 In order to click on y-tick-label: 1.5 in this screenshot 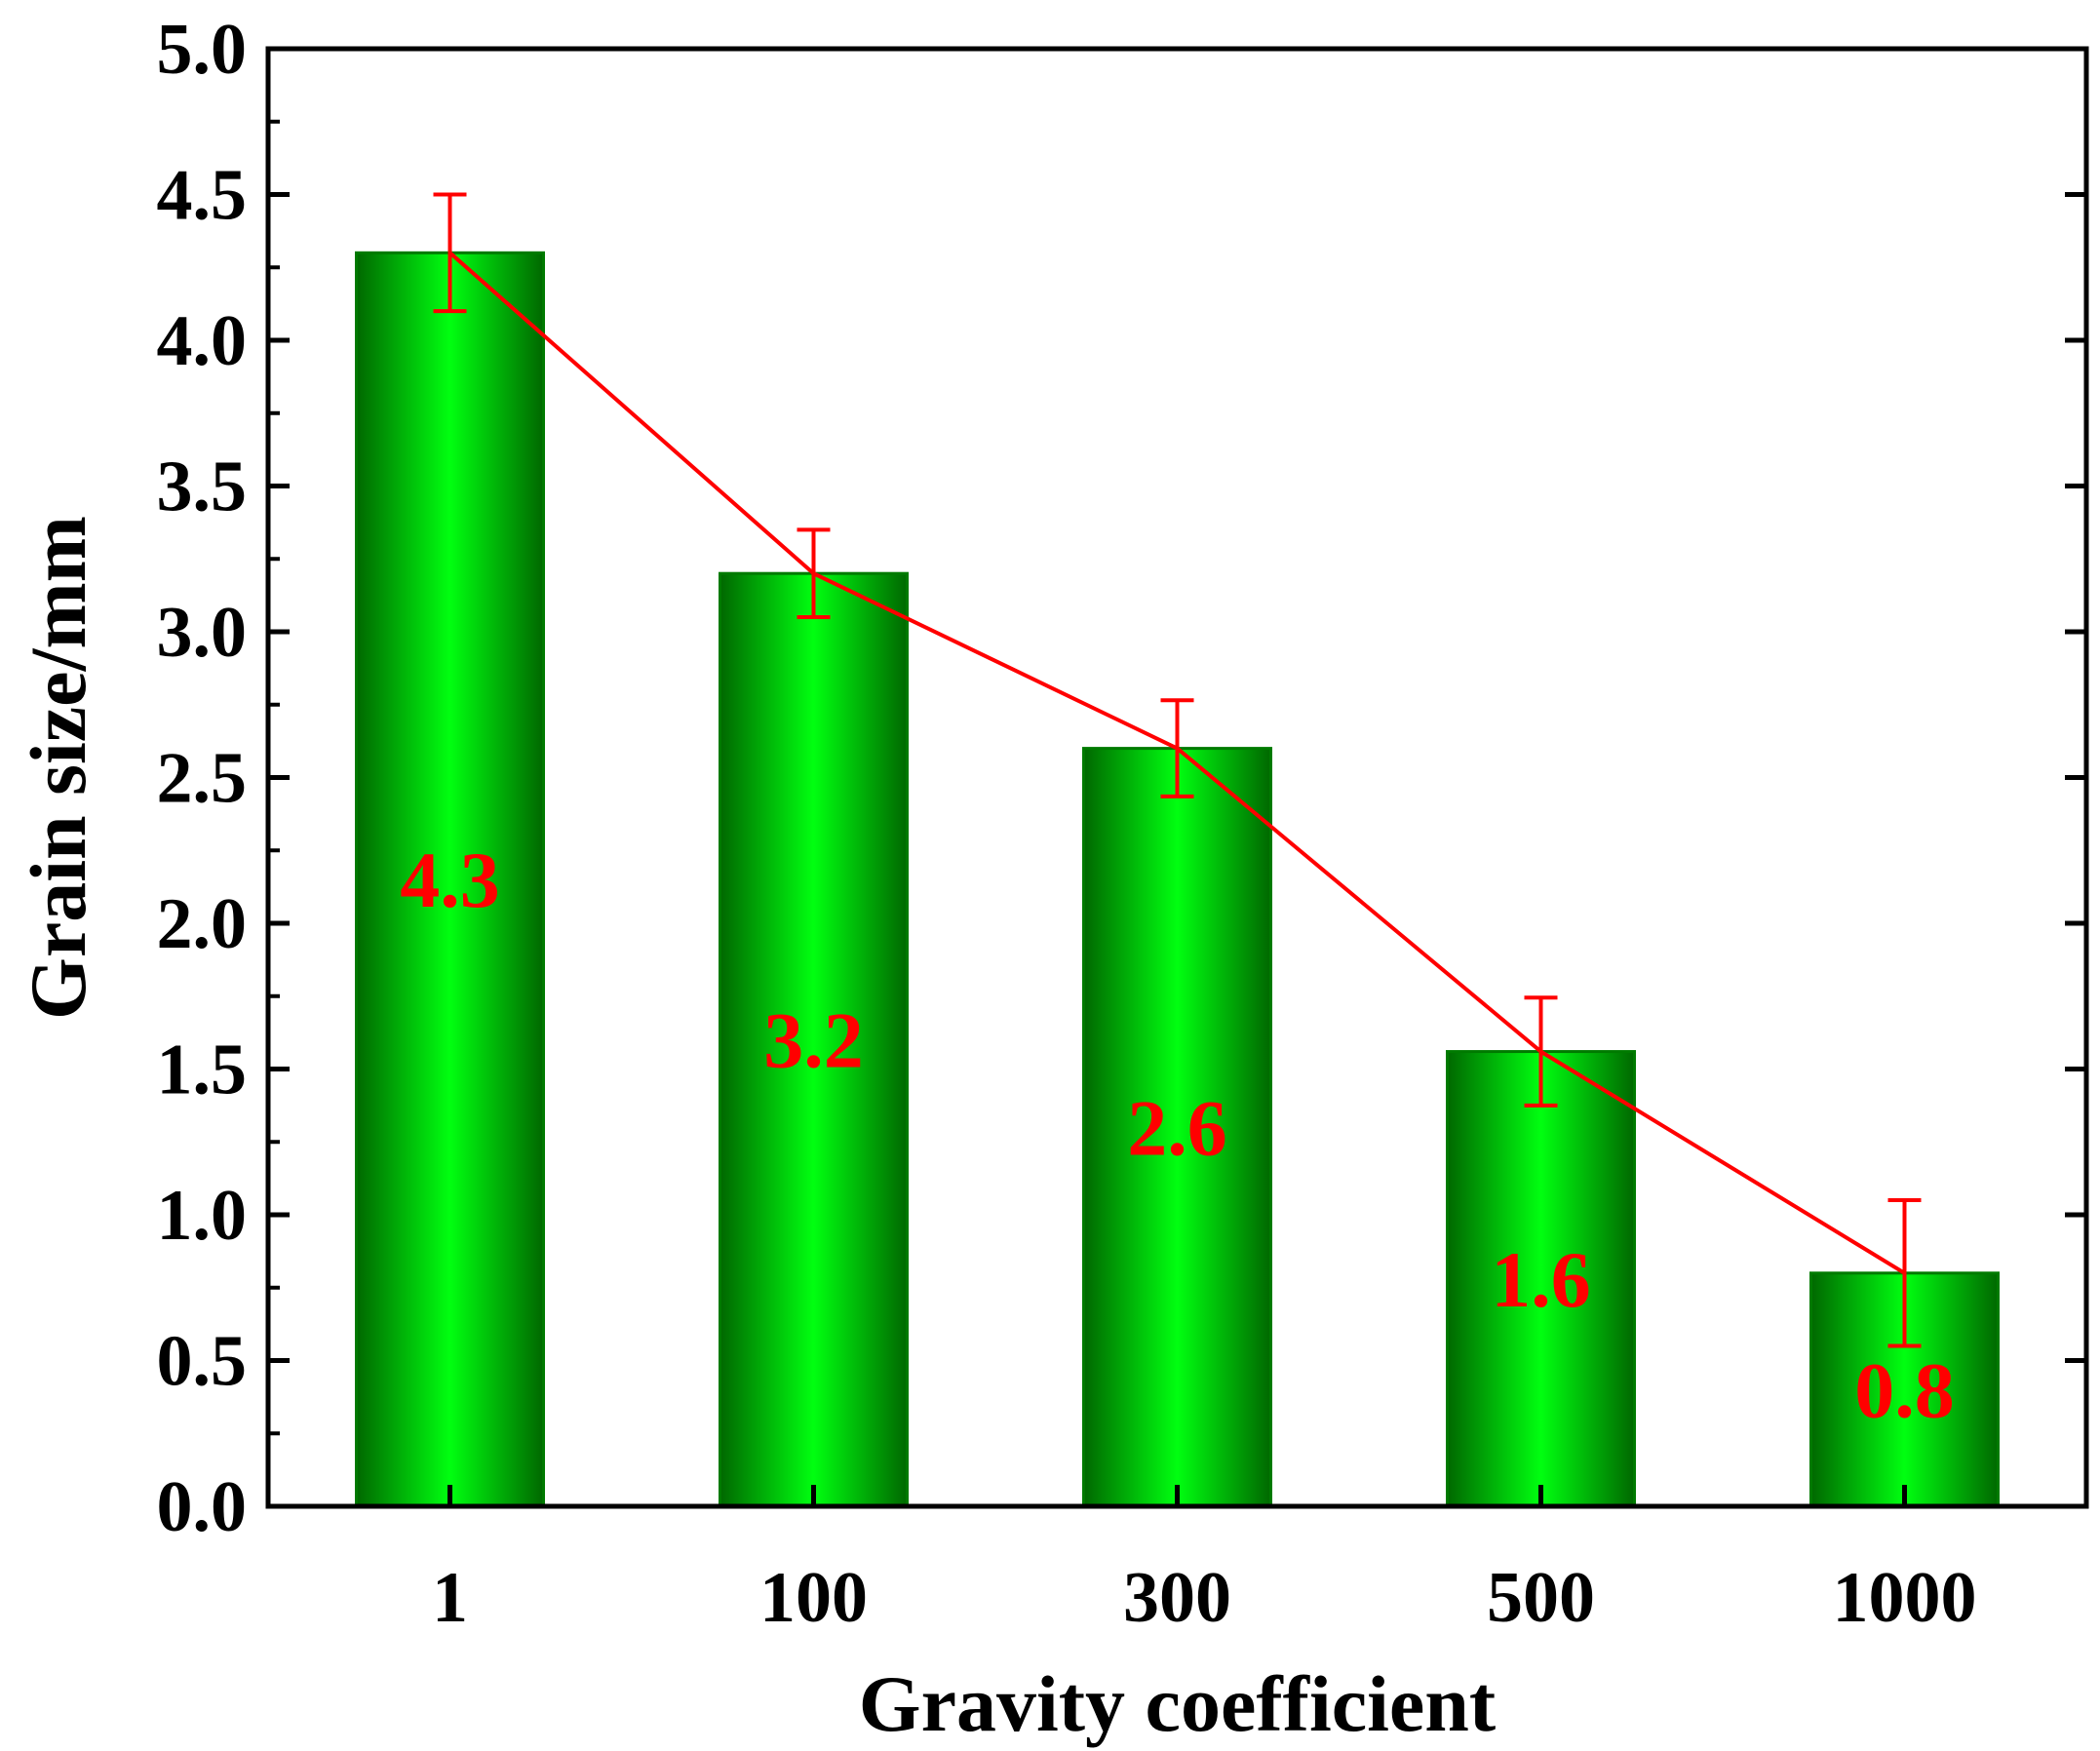, I will do `click(203, 1070)`.